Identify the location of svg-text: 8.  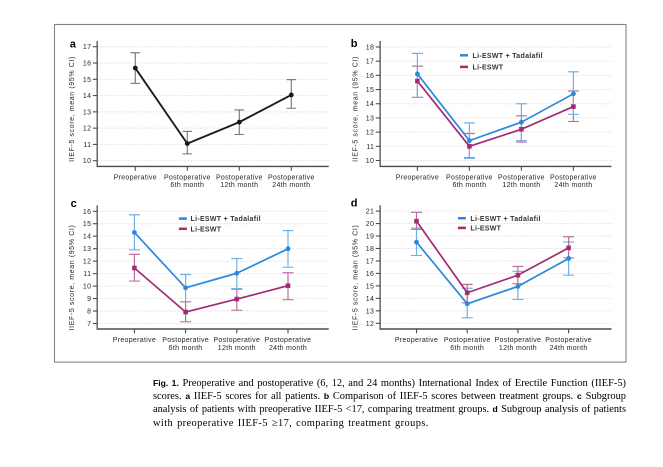
(89, 312).